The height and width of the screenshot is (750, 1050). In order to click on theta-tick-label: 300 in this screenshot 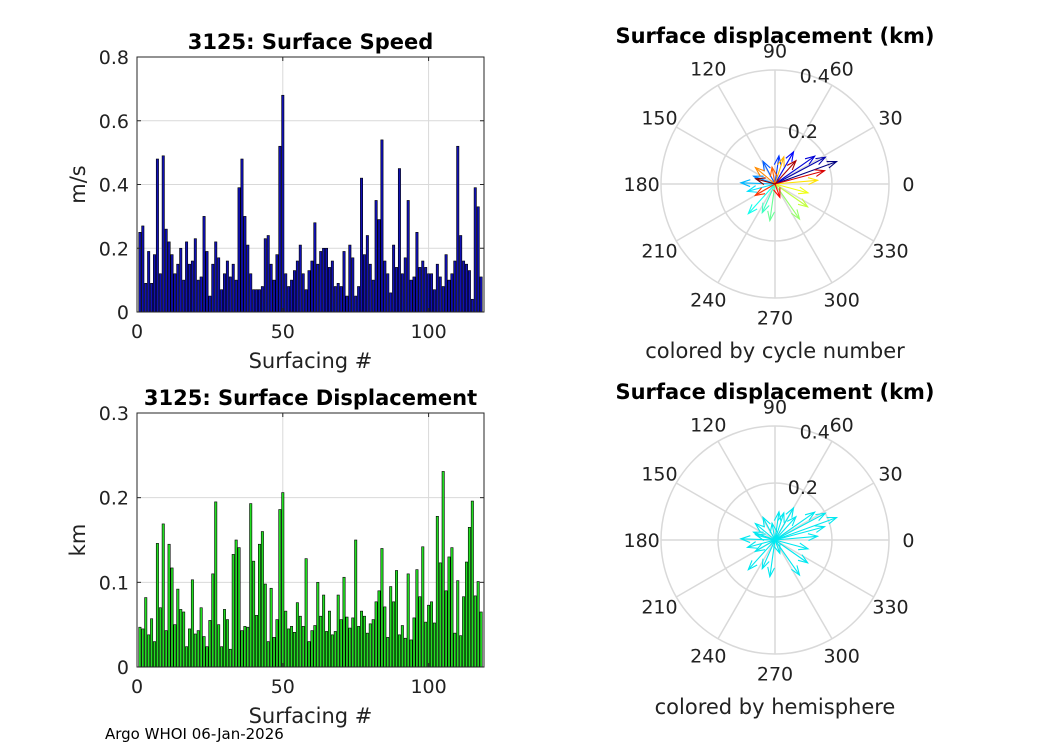, I will do `click(842, 657)`.